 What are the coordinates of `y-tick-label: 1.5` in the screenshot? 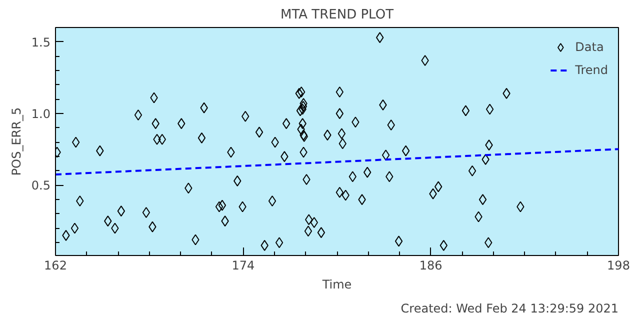 It's located at (41, 42).